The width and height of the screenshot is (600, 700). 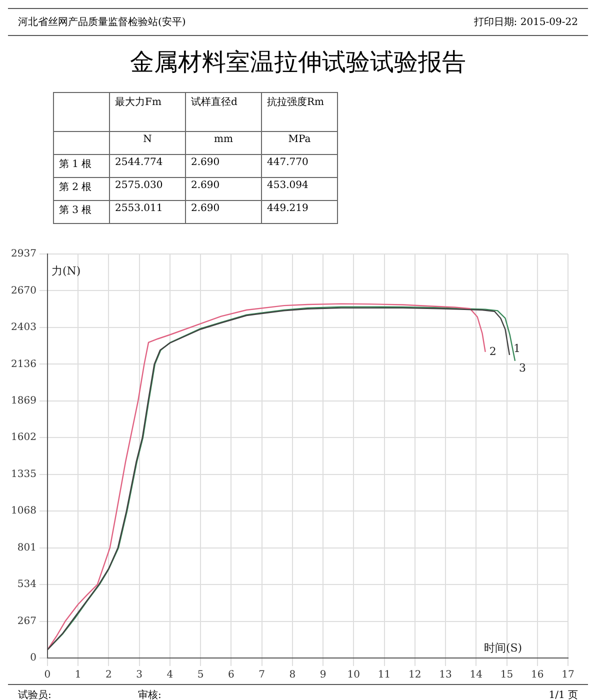 What do you see at coordinates (139, 675) in the screenshot?
I see `x-tick-label: 3` at bounding box center [139, 675].